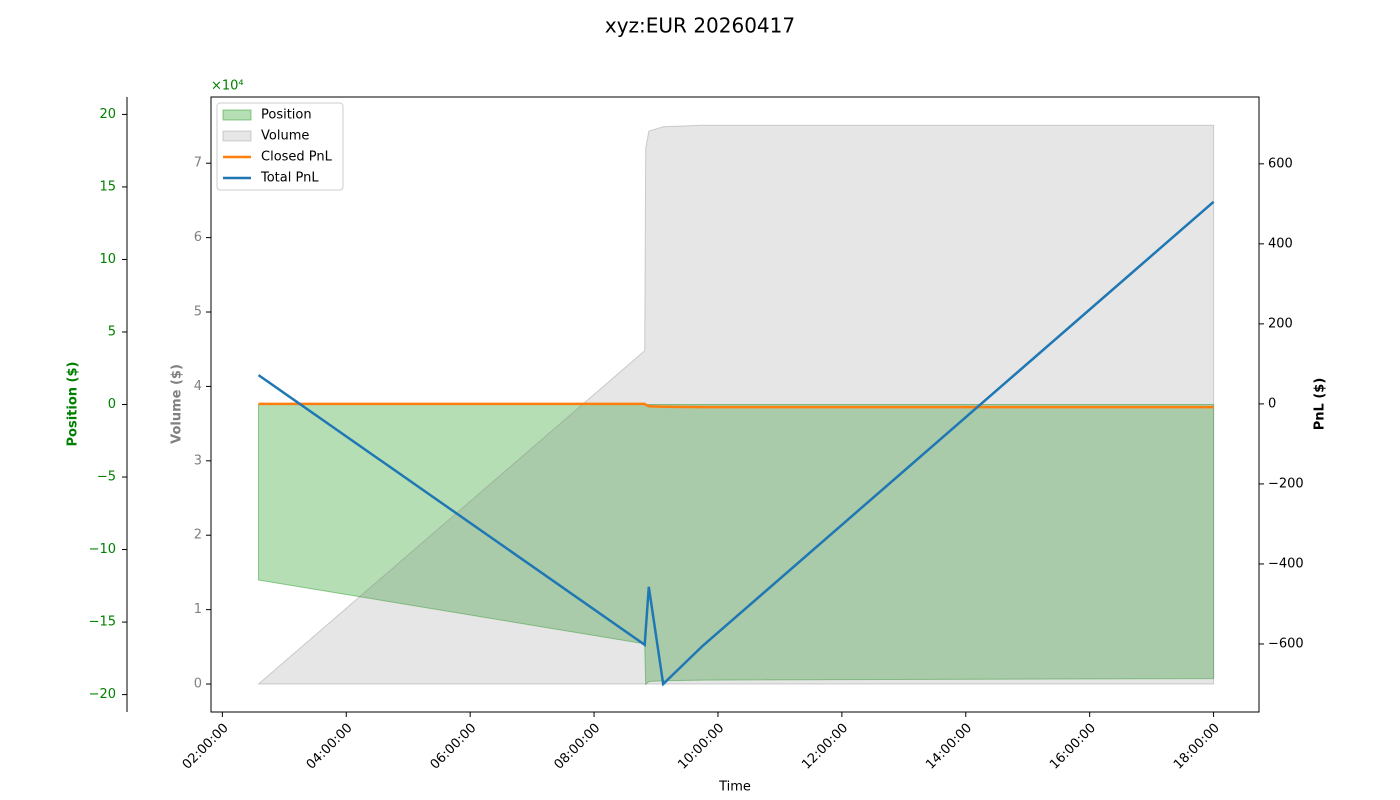 The height and width of the screenshot is (800, 1400). What do you see at coordinates (198, 609) in the screenshot?
I see `y-tick-label: 1` at bounding box center [198, 609].